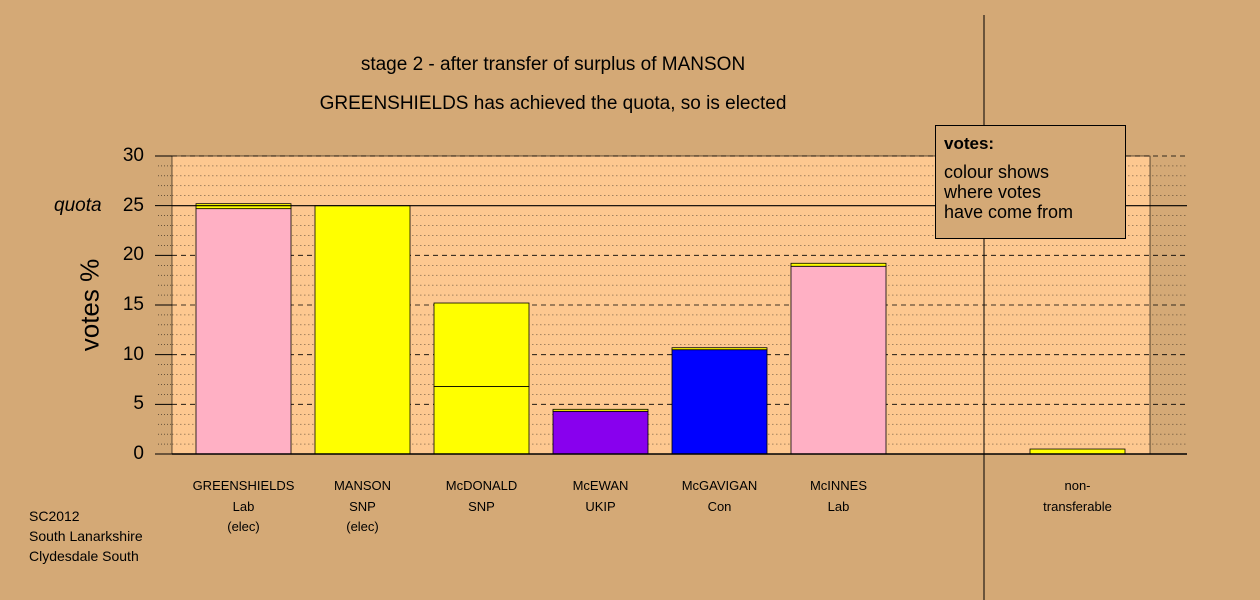  What do you see at coordinates (133, 304) in the screenshot?
I see `y-tick-label: 15` at bounding box center [133, 304].